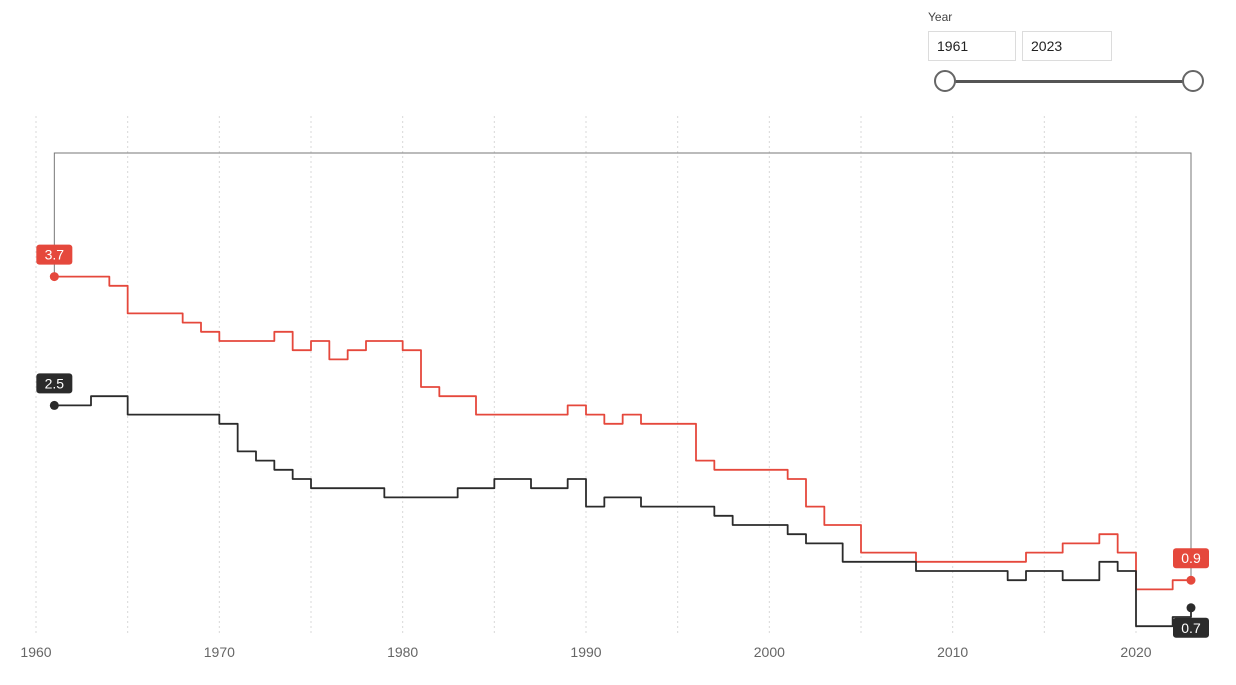 This screenshot has width=1236, height=685. Describe the element at coordinates (940, 17) in the screenshot. I see `year-label: Year` at that location.